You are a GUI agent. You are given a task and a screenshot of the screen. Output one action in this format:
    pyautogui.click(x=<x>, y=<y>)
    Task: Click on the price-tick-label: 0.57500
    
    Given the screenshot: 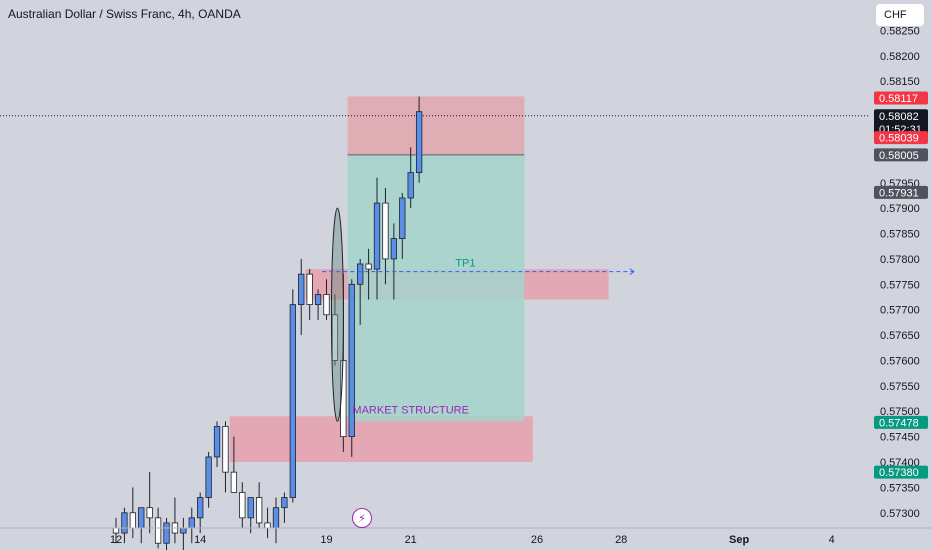 What is the action you would take?
    pyautogui.click(x=900, y=412)
    